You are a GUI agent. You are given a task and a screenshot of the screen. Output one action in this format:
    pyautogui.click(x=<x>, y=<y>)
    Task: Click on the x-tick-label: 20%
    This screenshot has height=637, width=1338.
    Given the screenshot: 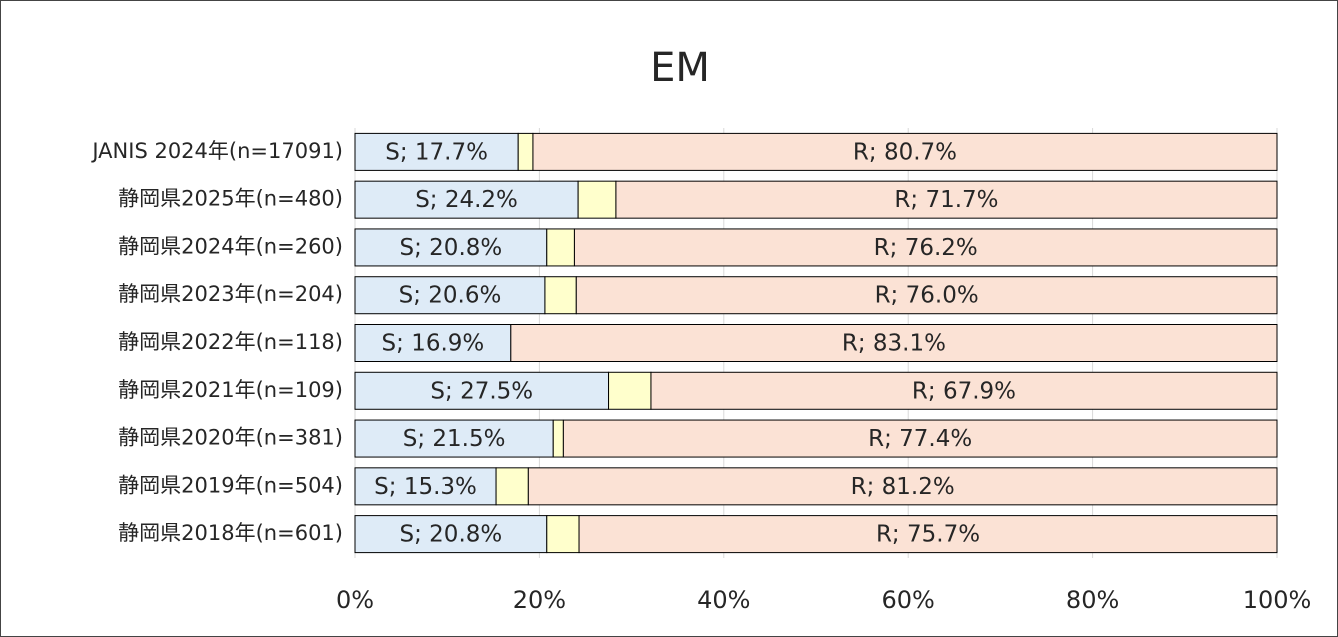 What is the action you would take?
    pyautogui.click(x=539, y=600)
    